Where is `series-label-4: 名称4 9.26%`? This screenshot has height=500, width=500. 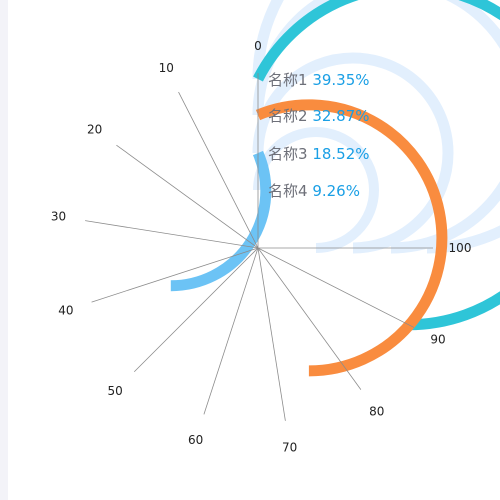 series-label-4: 名称4 9.26% is located at coordinates (314, 191).